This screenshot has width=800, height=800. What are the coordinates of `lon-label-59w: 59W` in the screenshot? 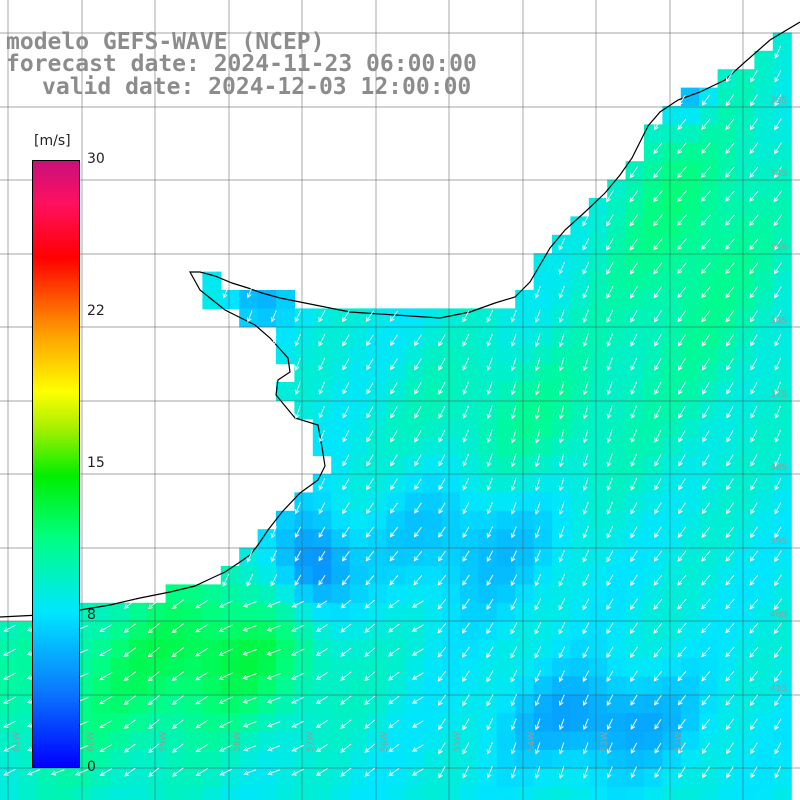 It's located at (164, 741).